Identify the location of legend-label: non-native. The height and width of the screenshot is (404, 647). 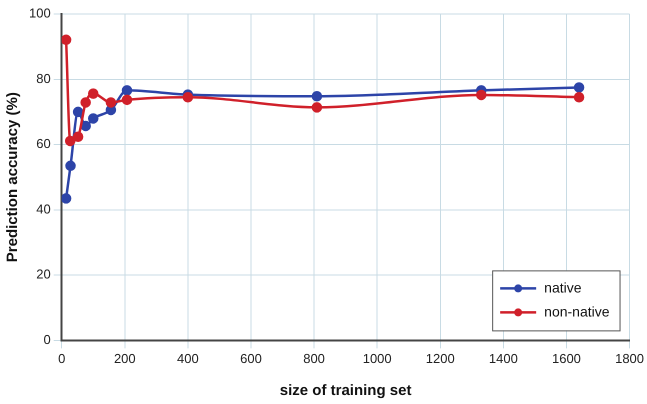
(577, 311).